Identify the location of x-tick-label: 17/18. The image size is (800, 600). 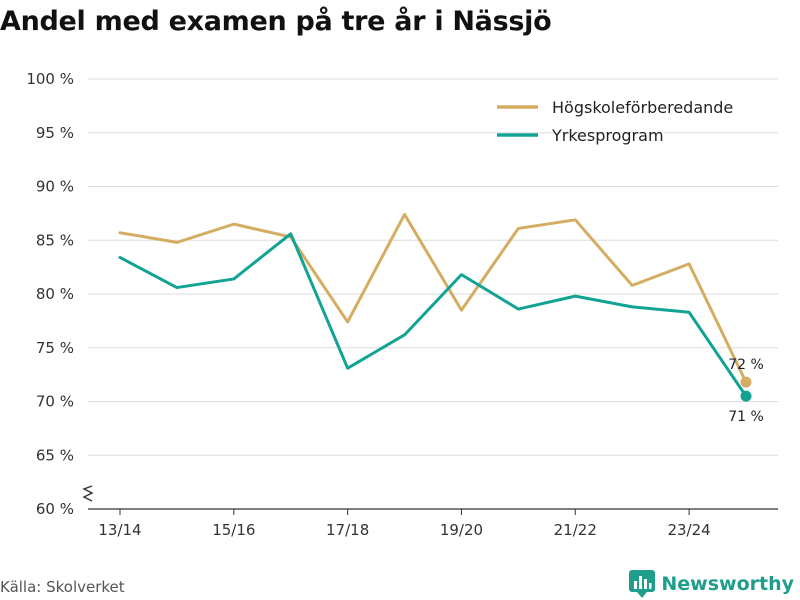
(347, 530).